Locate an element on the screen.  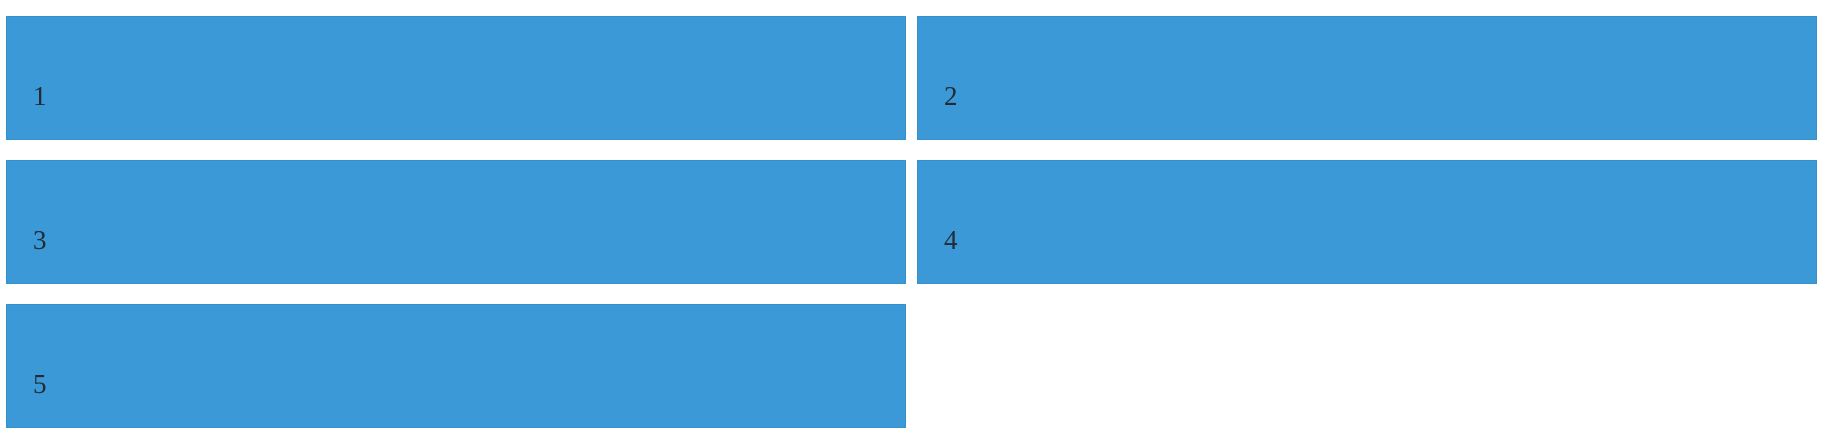
tile-label: 3 is located at coordinates (40, 240).